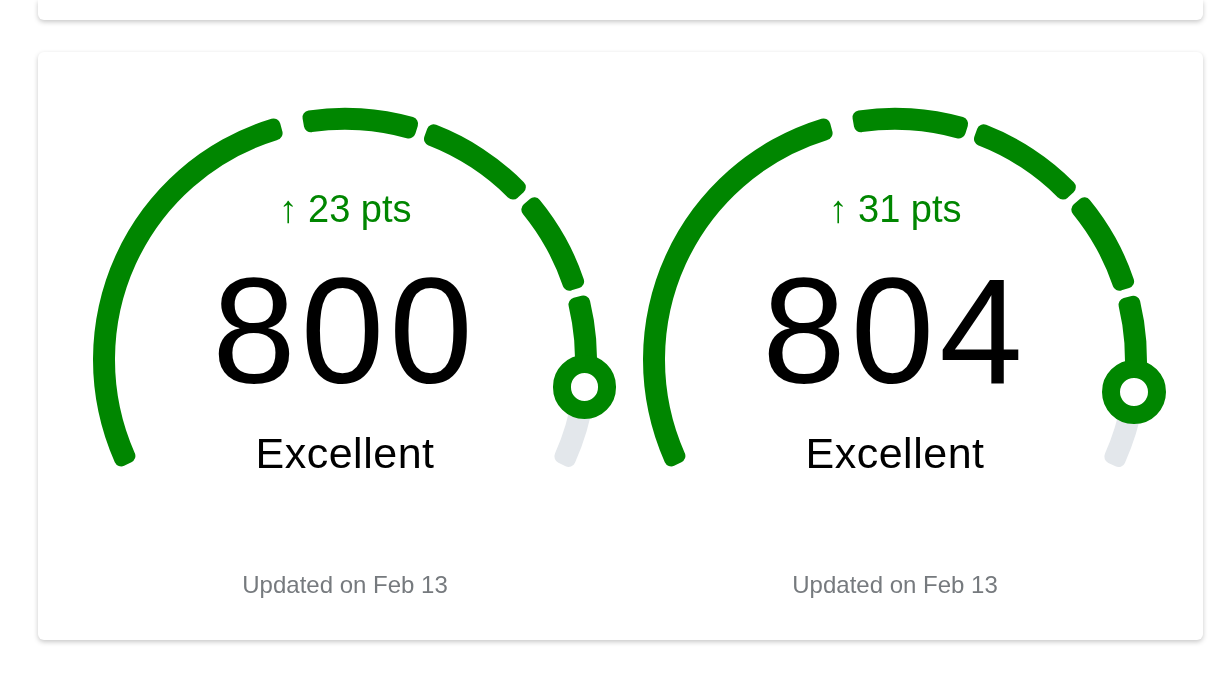  I want to click on text: 800, so click(345, 330).